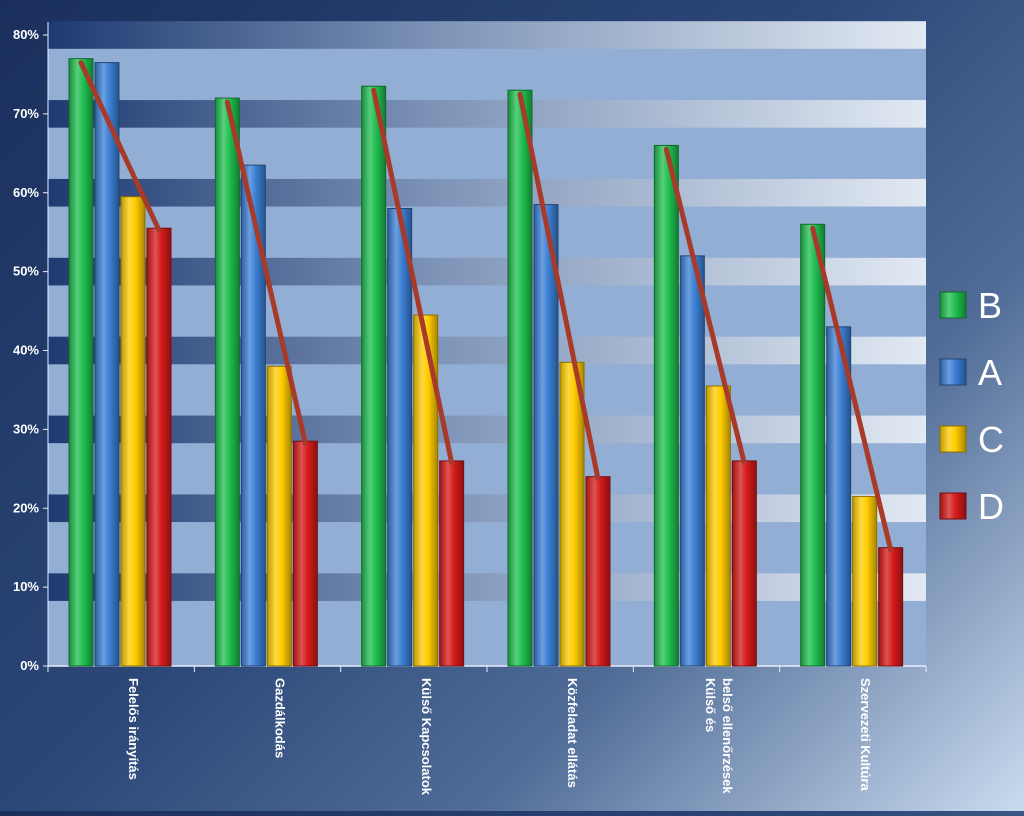  What do you see at coordinates (953, 305) in the screenshot?
I see `legend-swatch-B` at bounding box center [953, 305].